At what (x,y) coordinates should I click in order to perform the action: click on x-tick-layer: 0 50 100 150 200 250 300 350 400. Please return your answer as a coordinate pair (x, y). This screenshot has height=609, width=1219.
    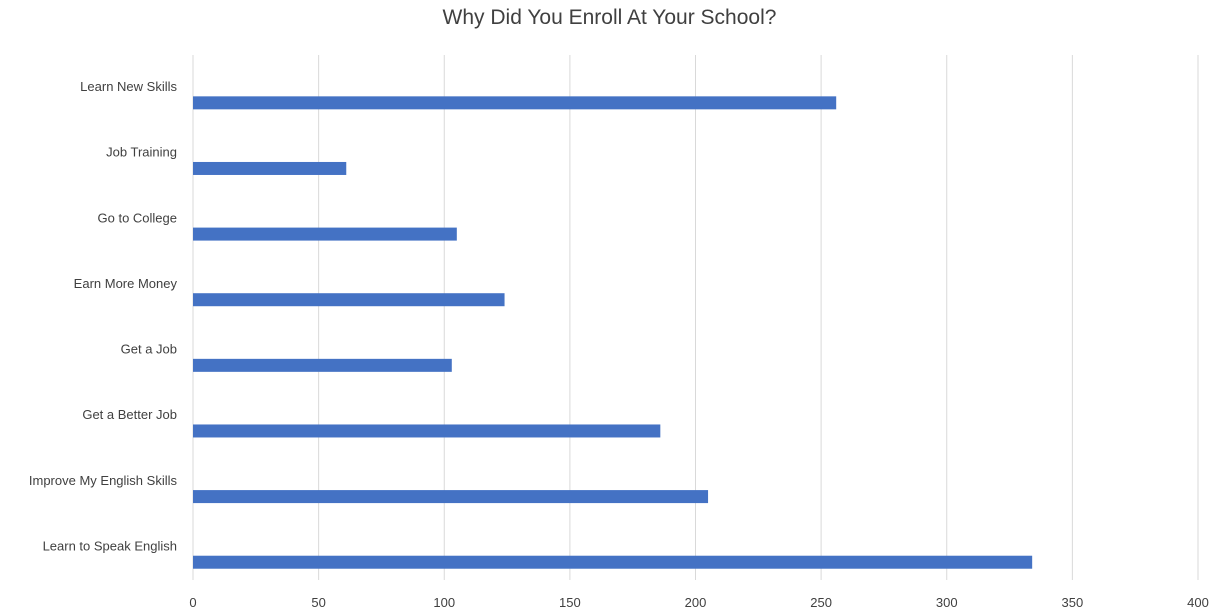
    Looking at the image, I should click on (698, 602).